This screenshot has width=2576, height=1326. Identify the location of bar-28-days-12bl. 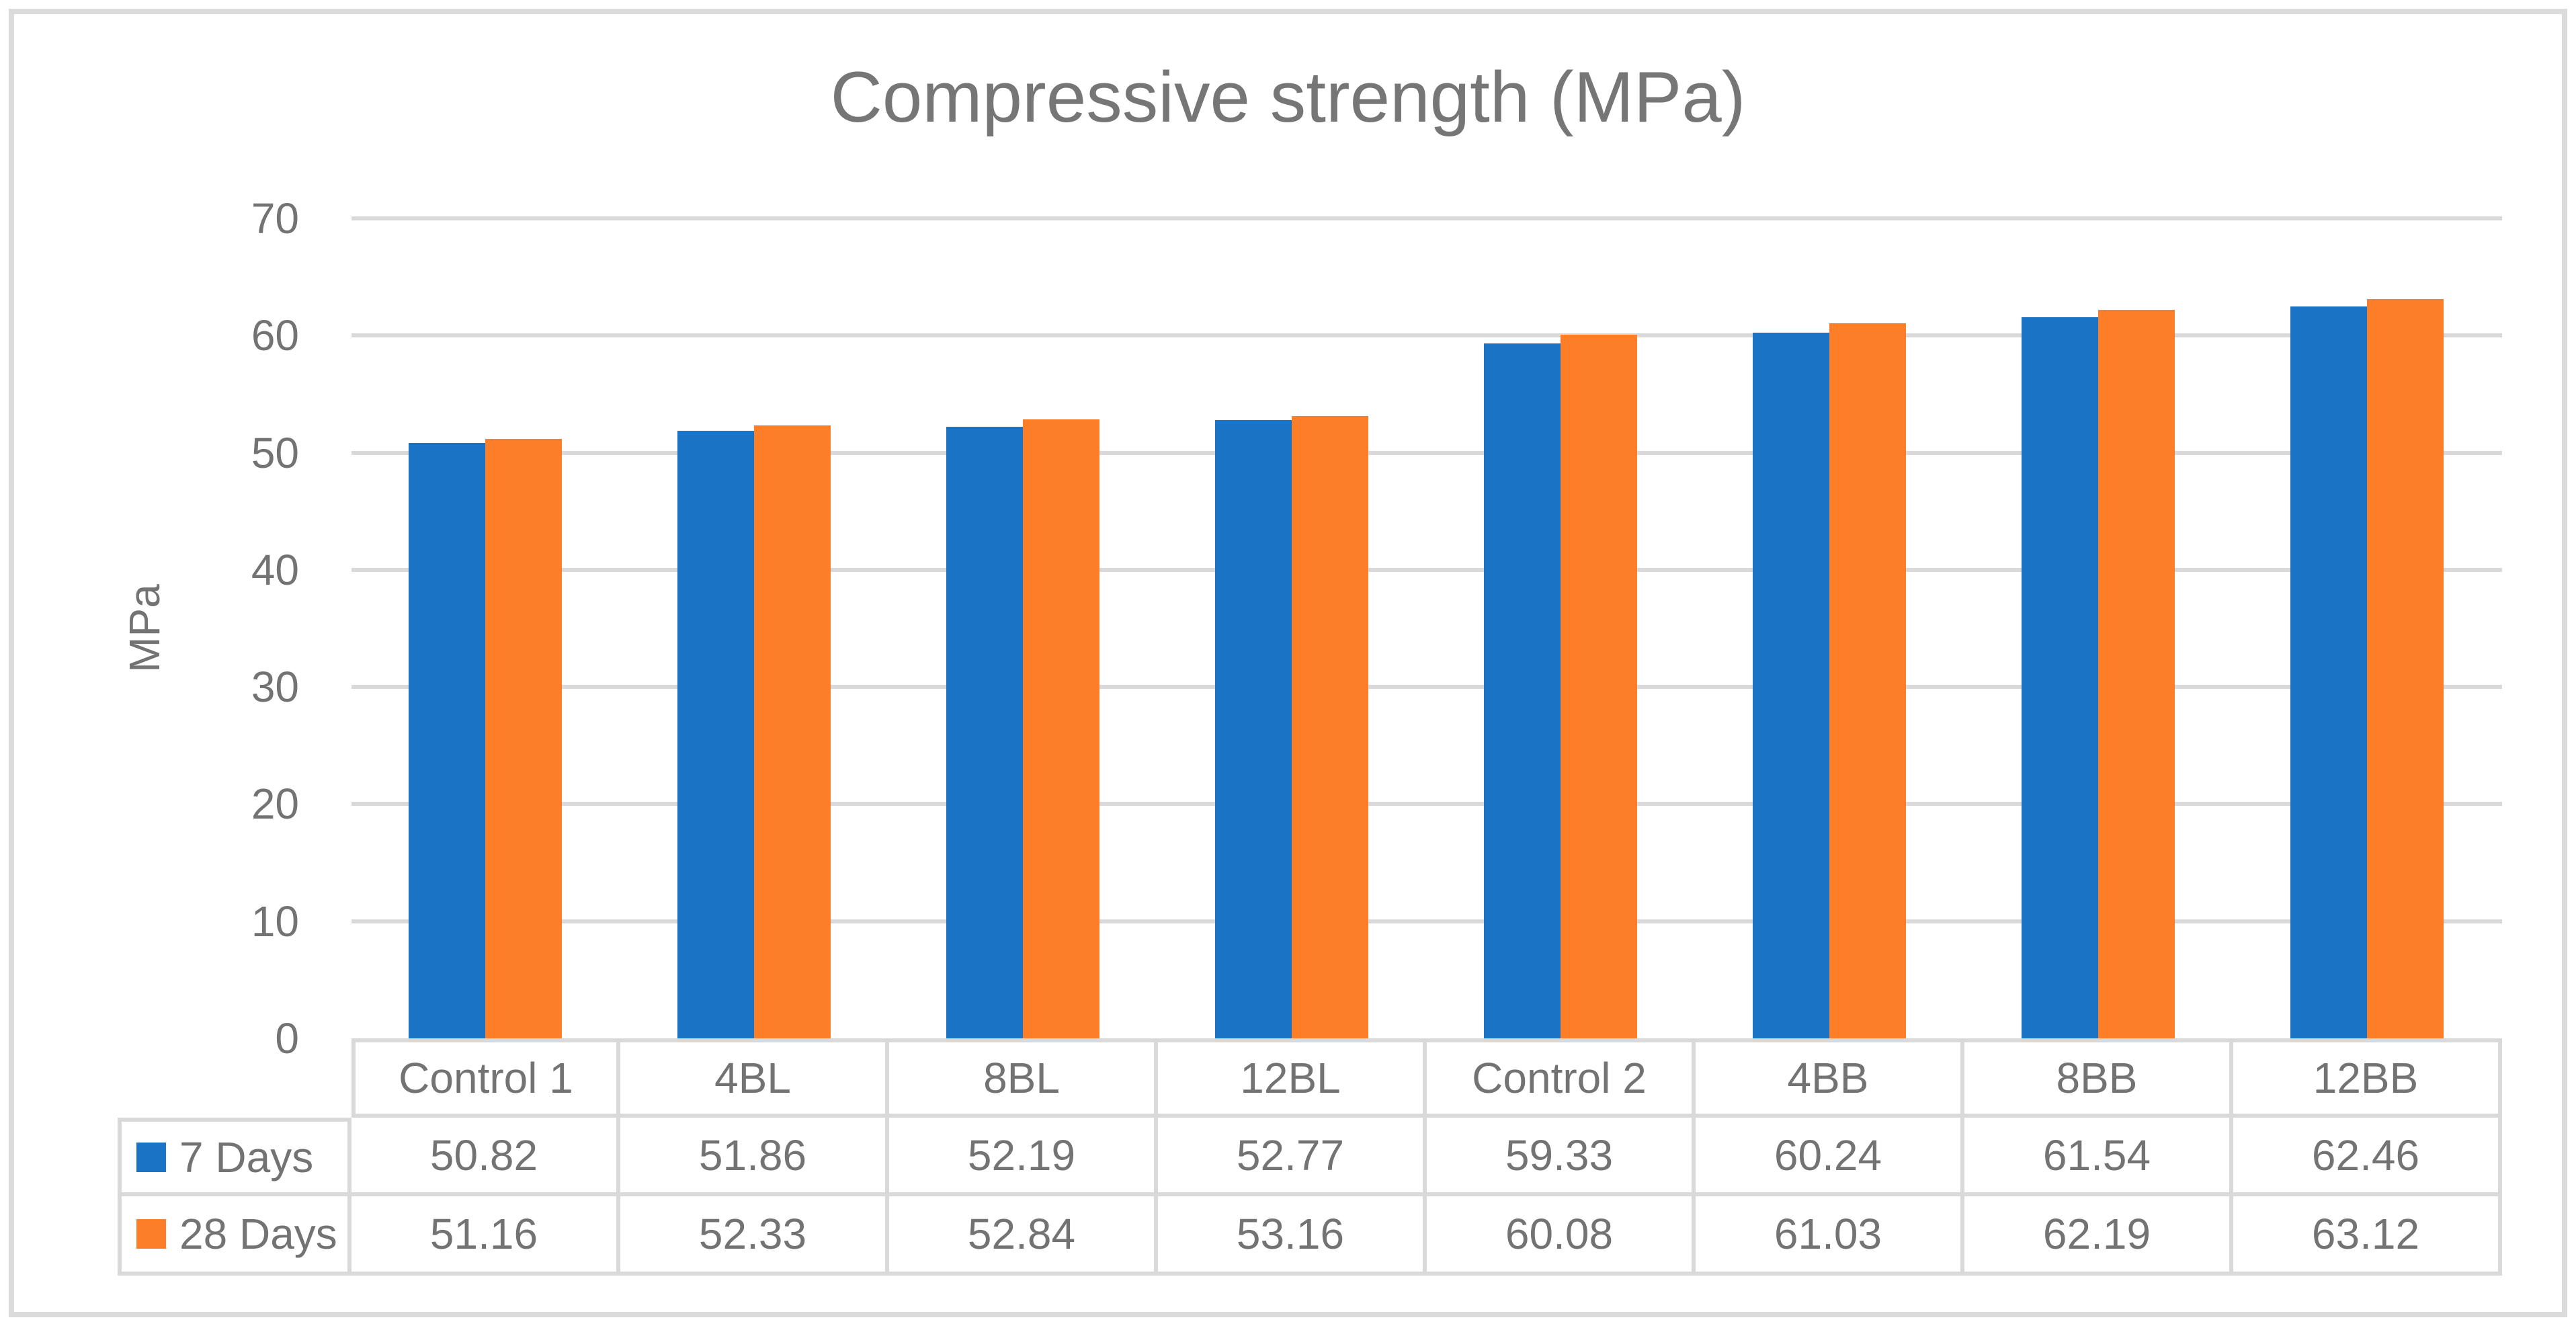
(1330, 727).